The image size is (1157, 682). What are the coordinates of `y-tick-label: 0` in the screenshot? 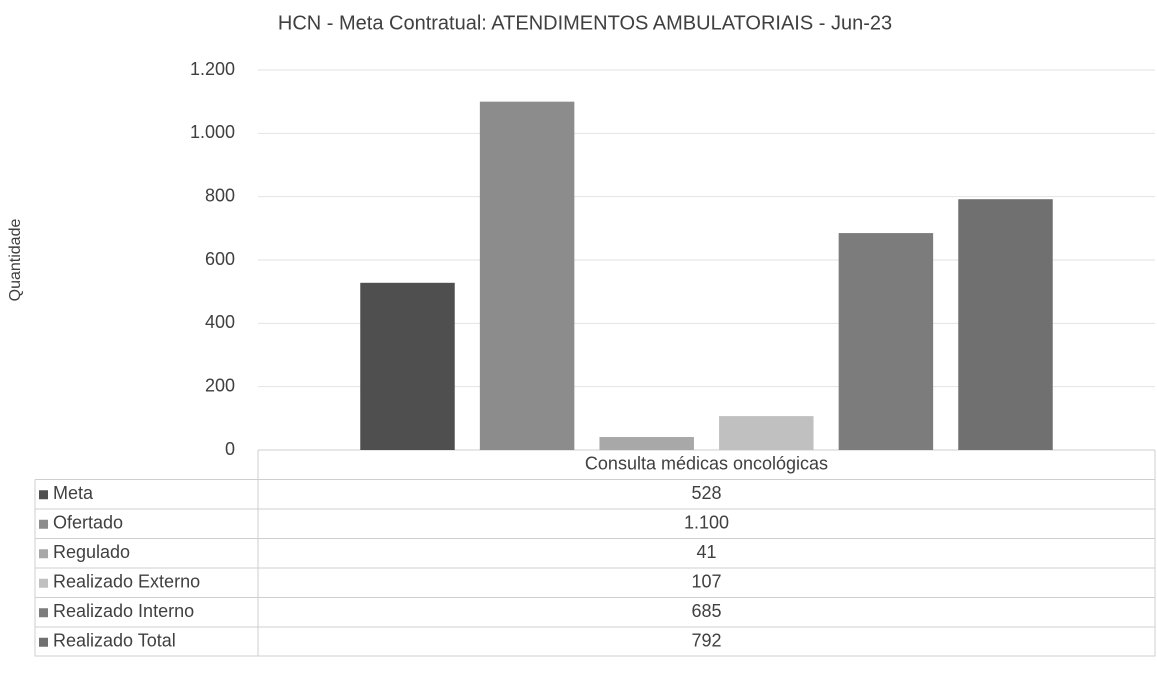 It's located at (230, 449).